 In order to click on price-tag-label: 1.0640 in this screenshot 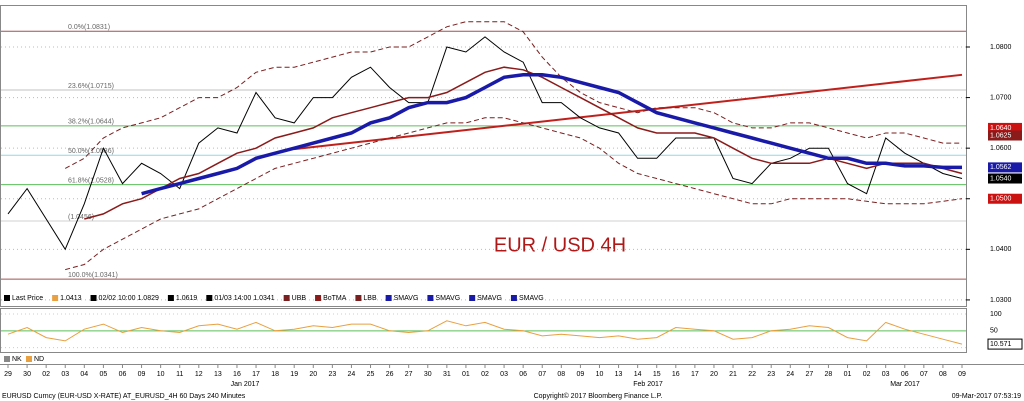, I will do `click(1001, 128)`.